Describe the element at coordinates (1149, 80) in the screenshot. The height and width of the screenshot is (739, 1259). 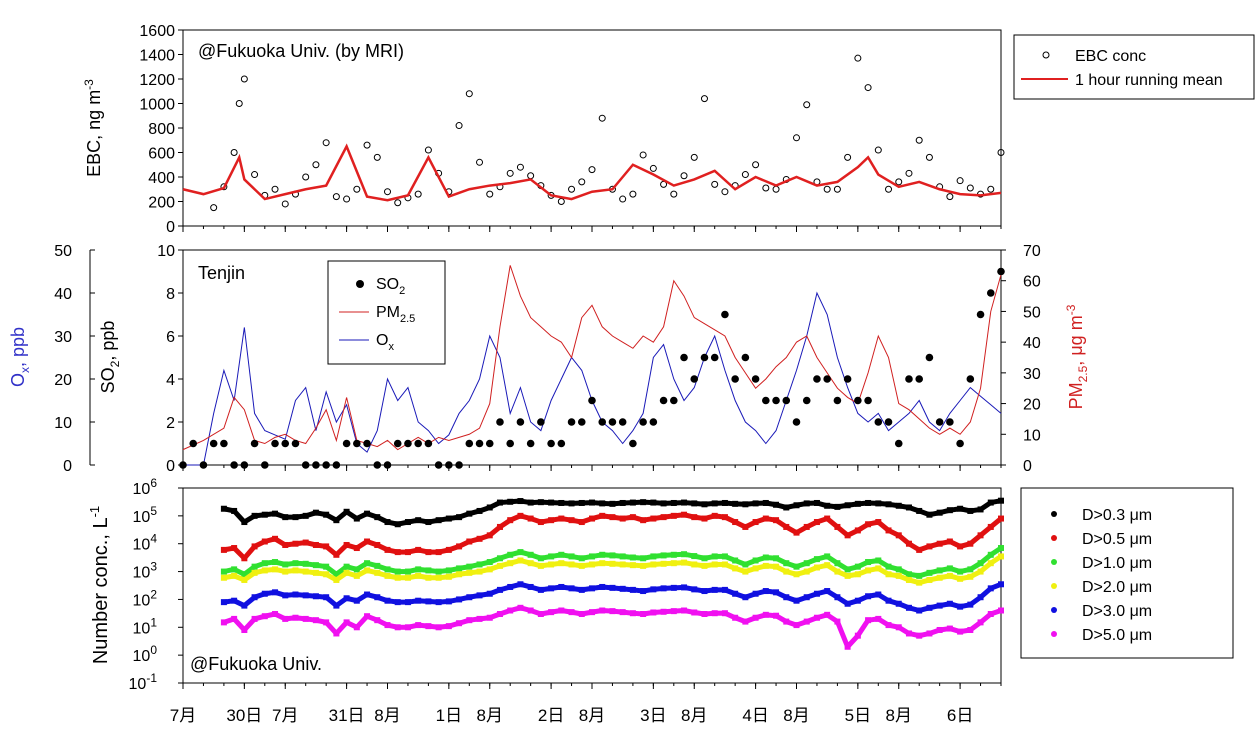
I see `mean-legend-label: 1 hour running mean` at that location.